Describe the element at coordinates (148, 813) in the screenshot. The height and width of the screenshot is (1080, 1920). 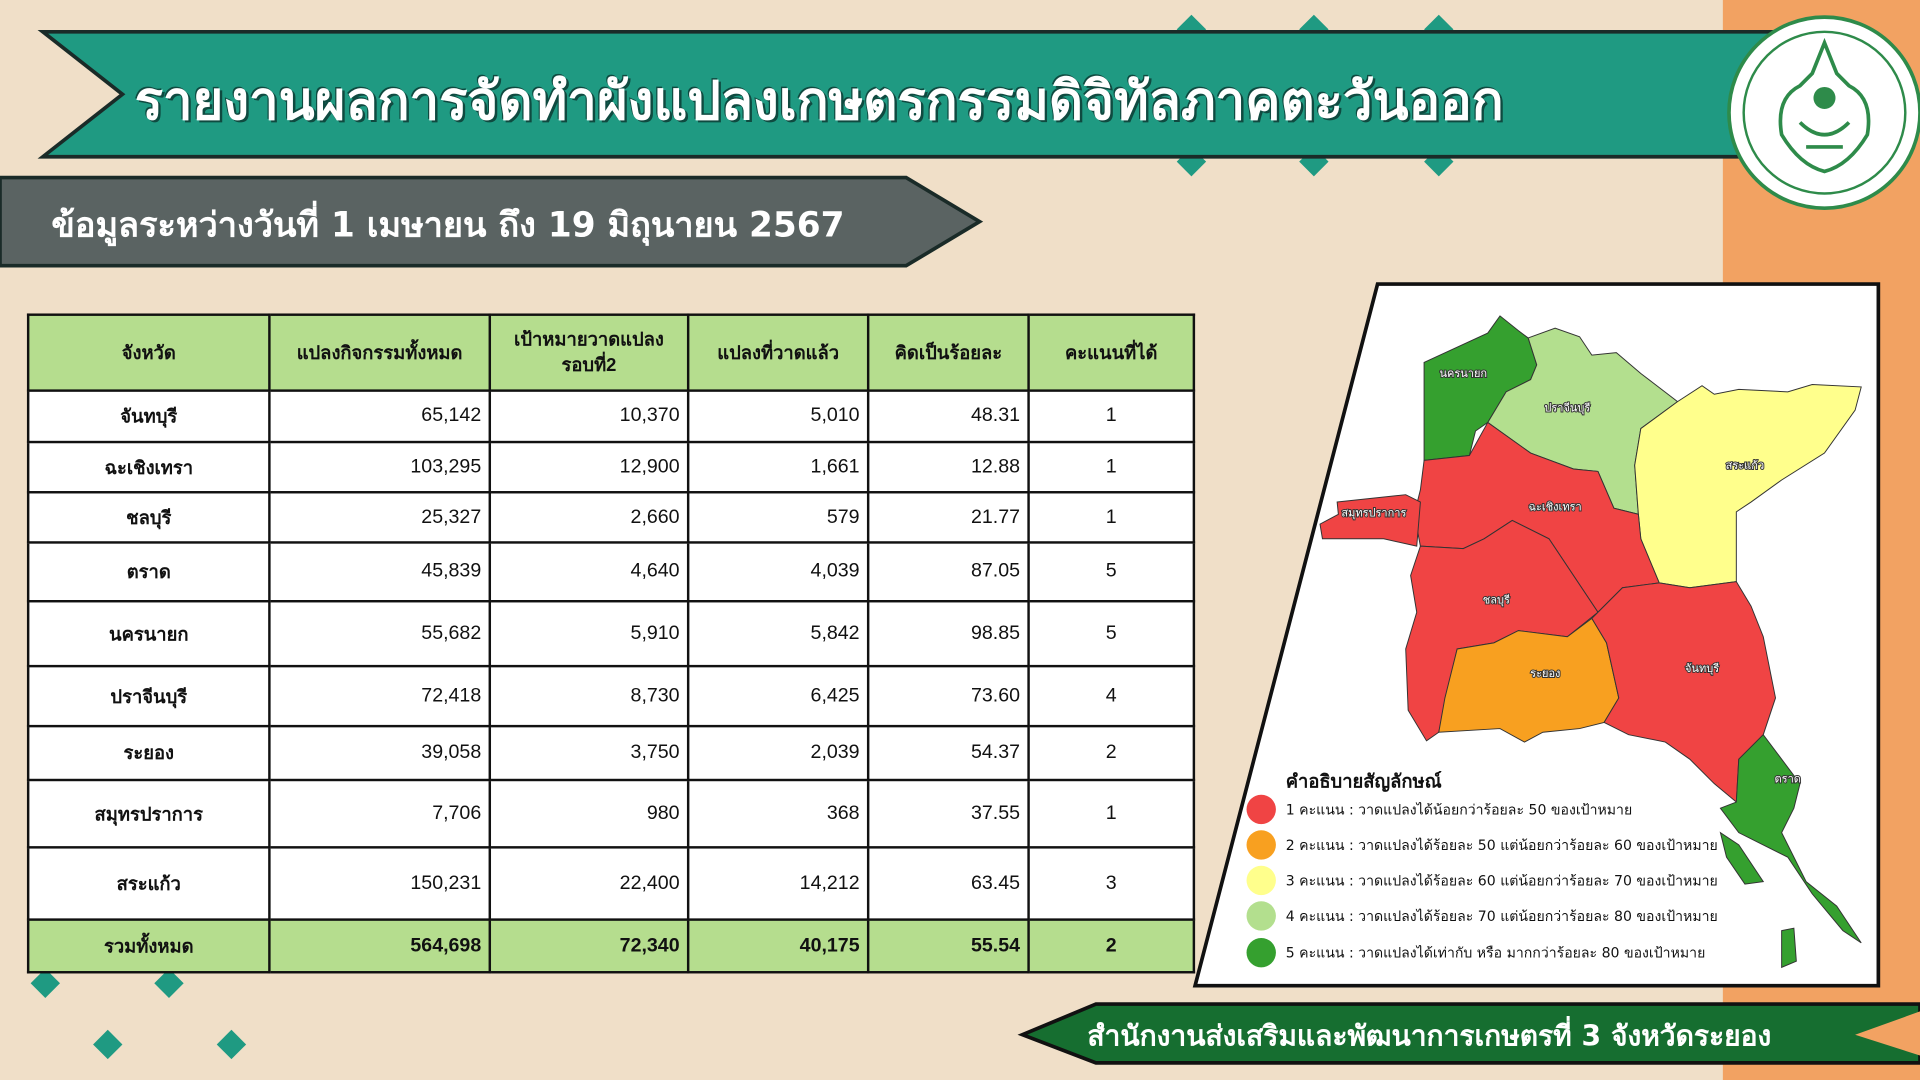
I see `province-cell: สมุทรปราการ` at that location.